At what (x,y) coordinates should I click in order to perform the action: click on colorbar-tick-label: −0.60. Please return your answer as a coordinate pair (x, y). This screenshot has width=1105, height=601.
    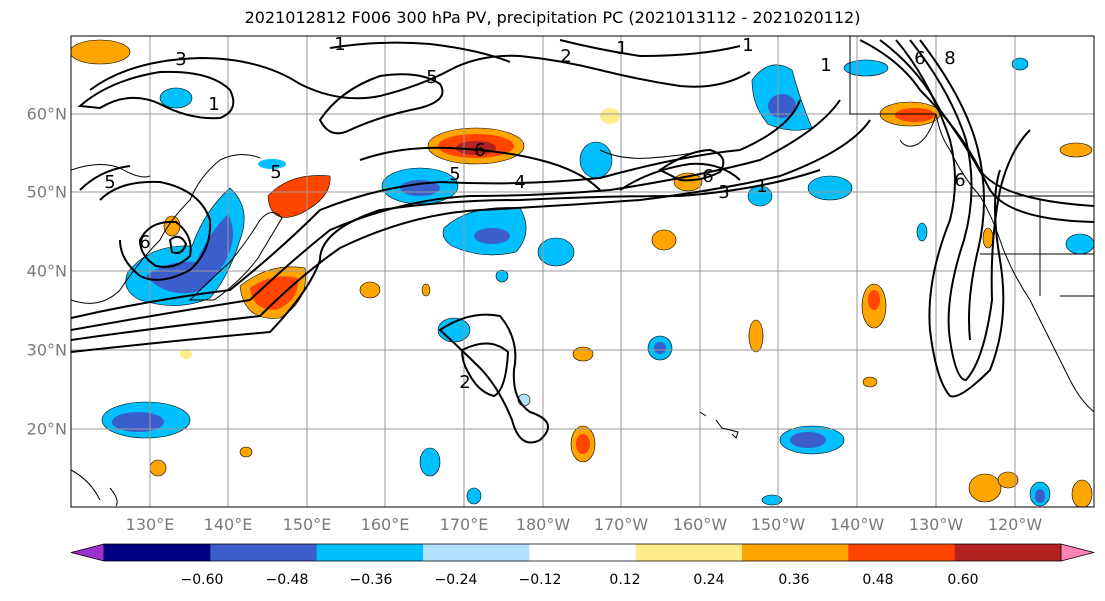
    Looking at the image, I should click on (202, 580).